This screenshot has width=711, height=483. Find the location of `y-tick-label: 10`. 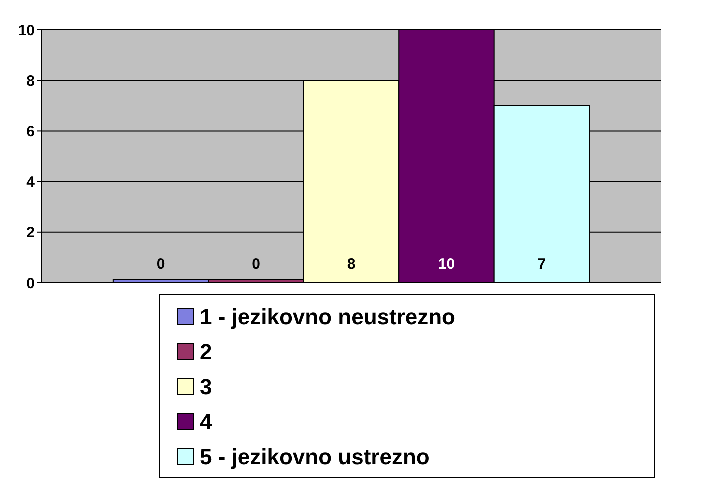

y-tick-label: 10 is located at coordinates (26, 31).